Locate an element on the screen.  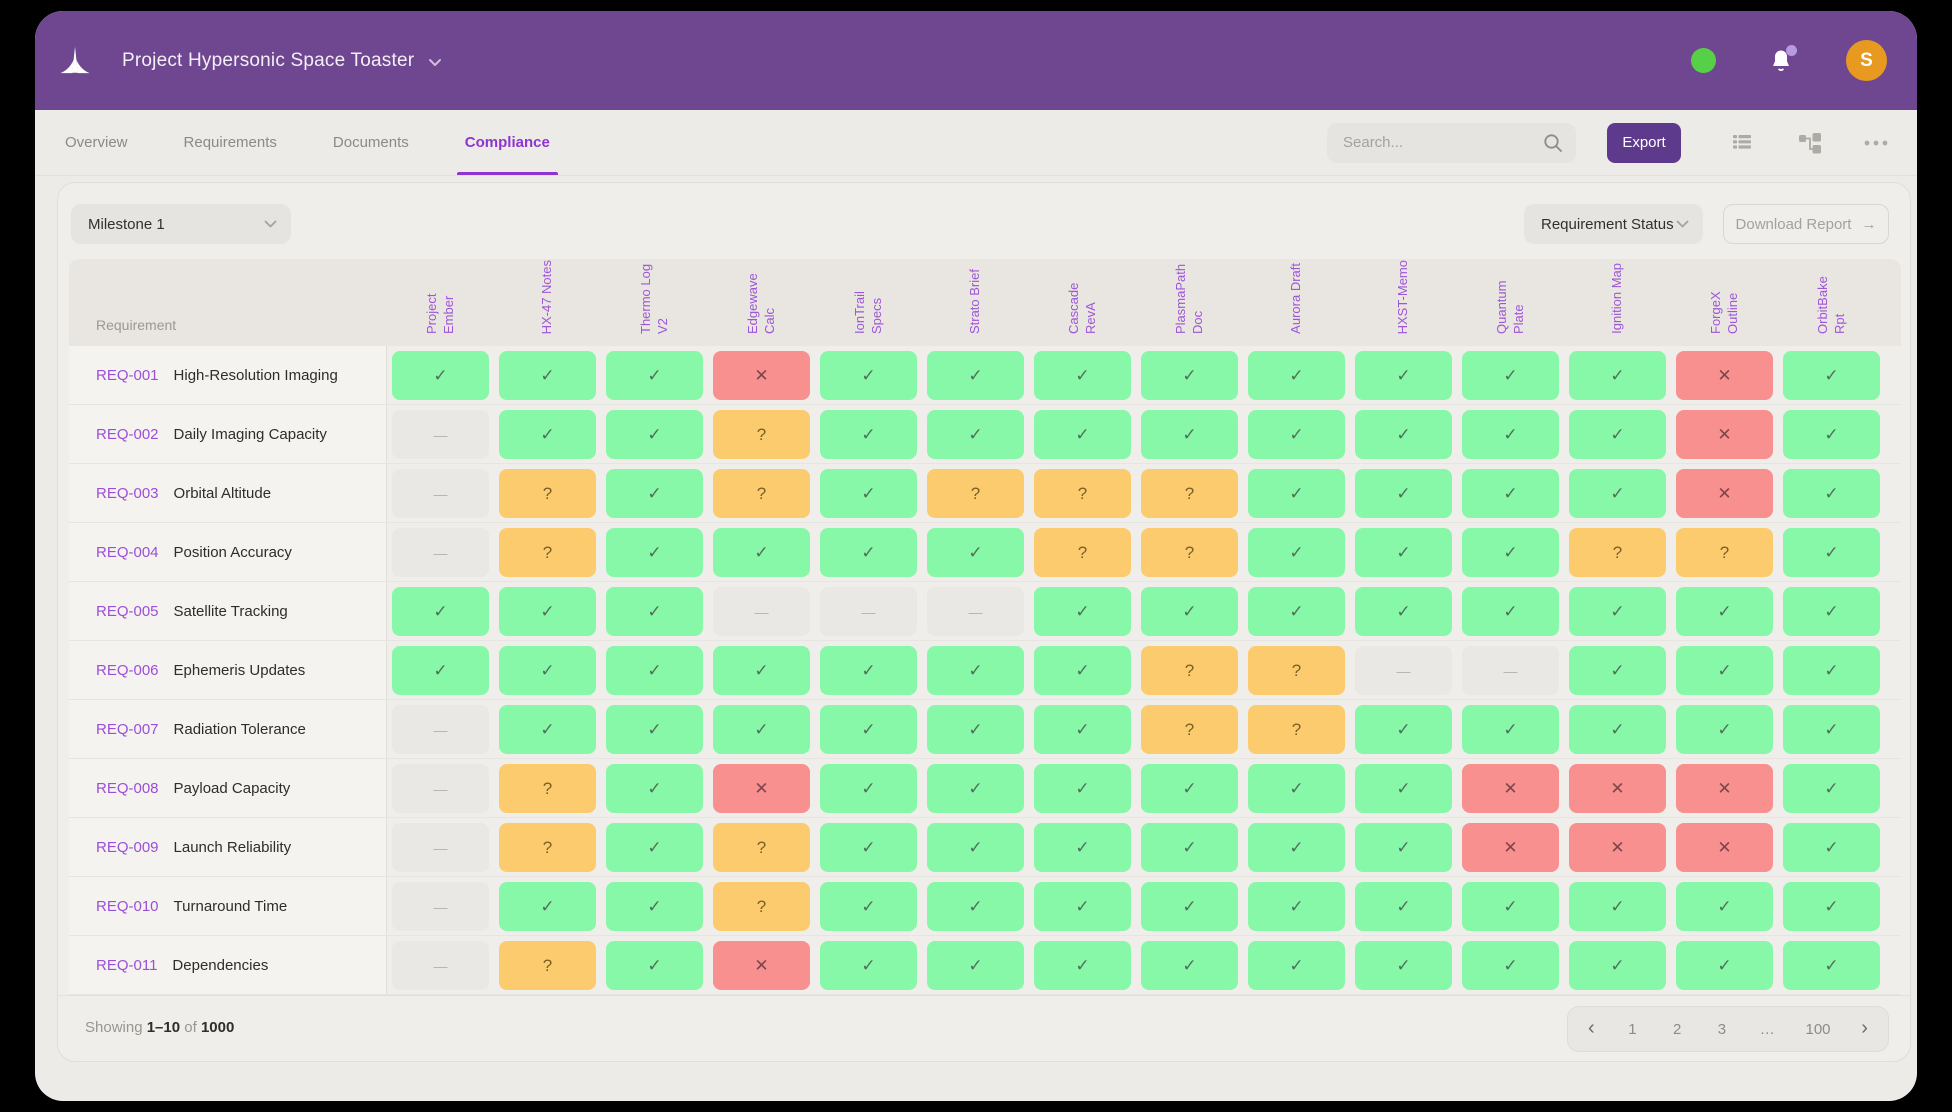
list-view-button is located at coordinates (1742, 143).